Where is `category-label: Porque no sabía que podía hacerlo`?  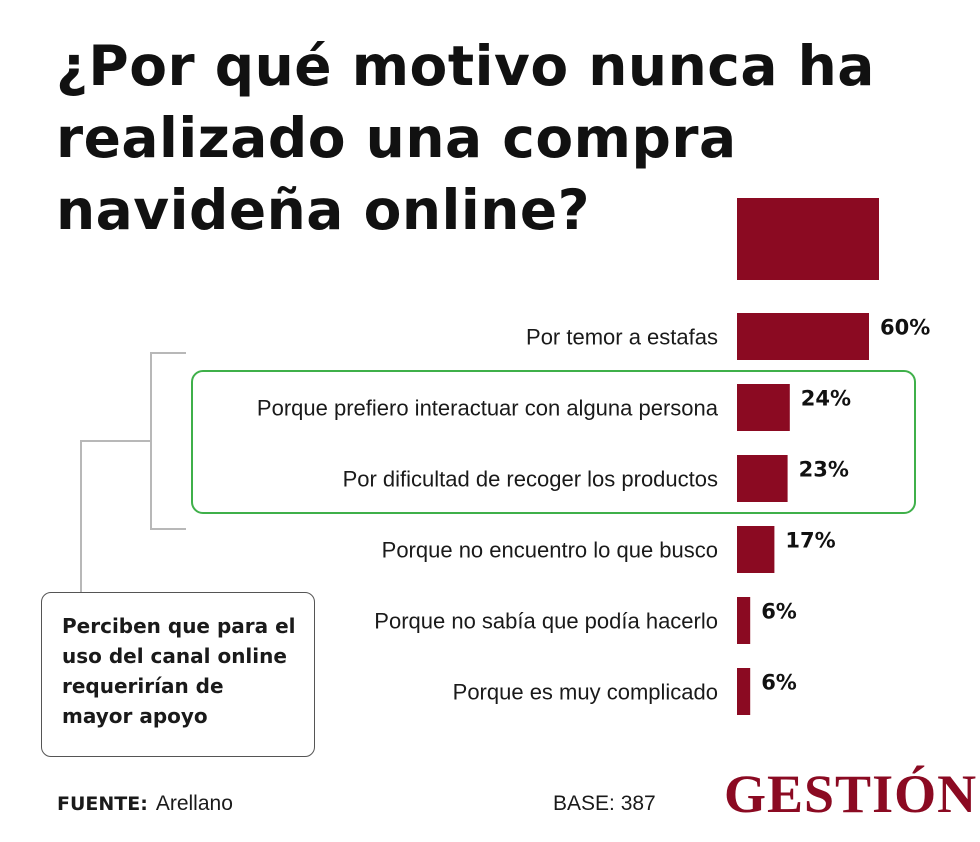 category-label: Porque no sabía que podía hacerlo is located at coordinates (546, 621).